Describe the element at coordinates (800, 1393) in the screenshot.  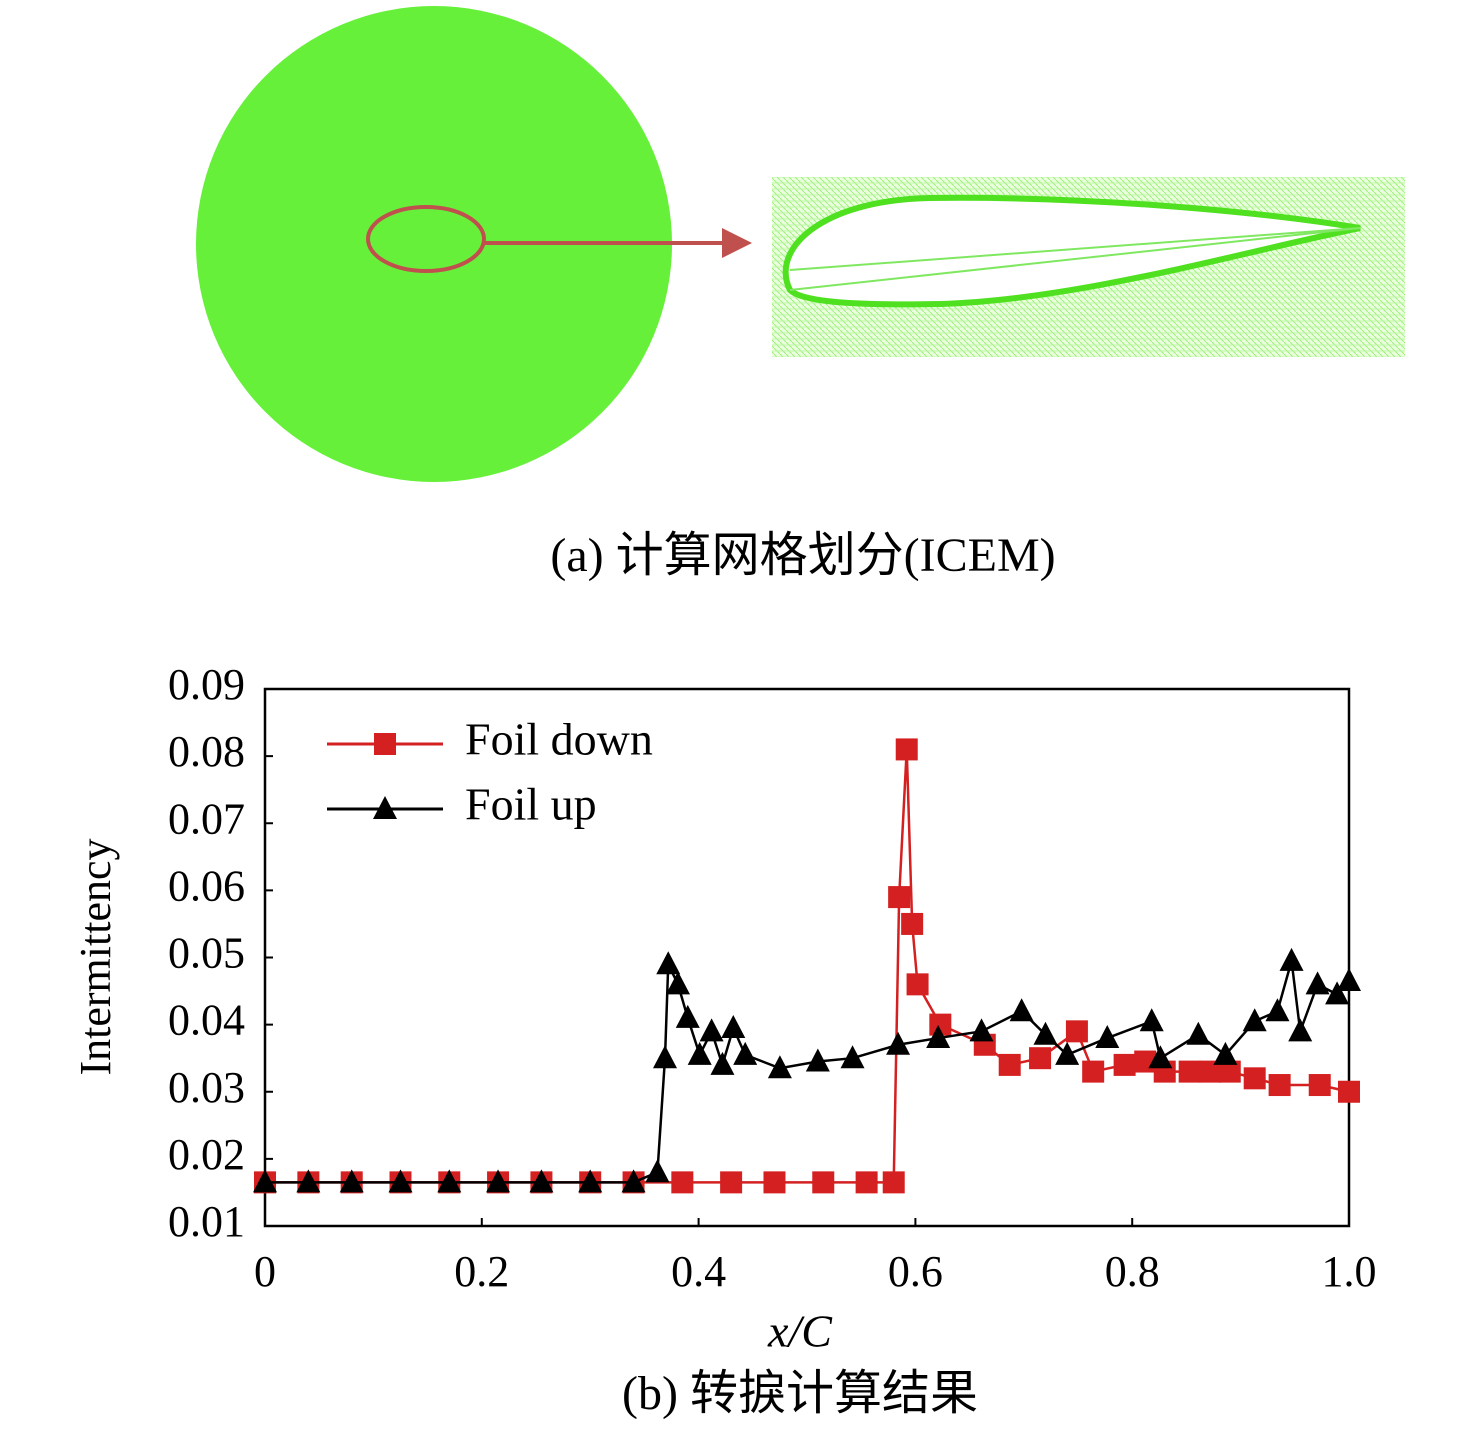
I see `caption: (b) 转捩计算结果` at that location.